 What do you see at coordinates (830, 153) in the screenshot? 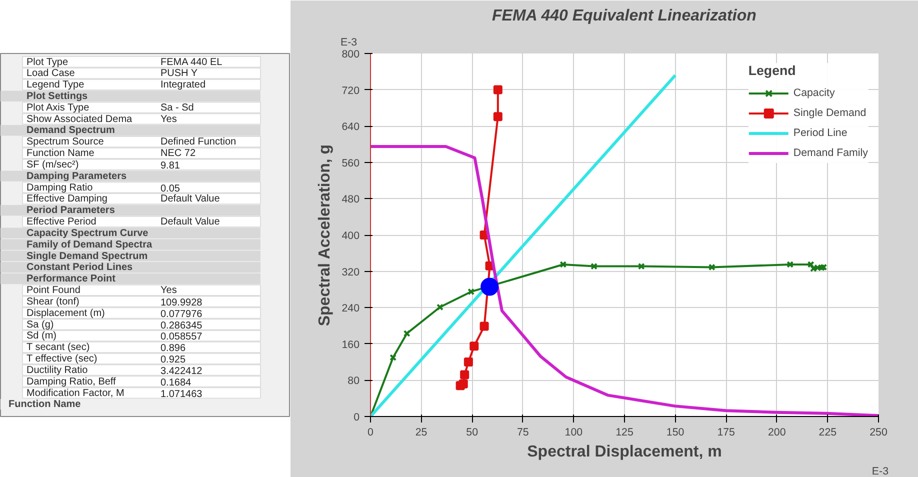
I see `legend-label: Demand Family` at bounding box center [830, 153].